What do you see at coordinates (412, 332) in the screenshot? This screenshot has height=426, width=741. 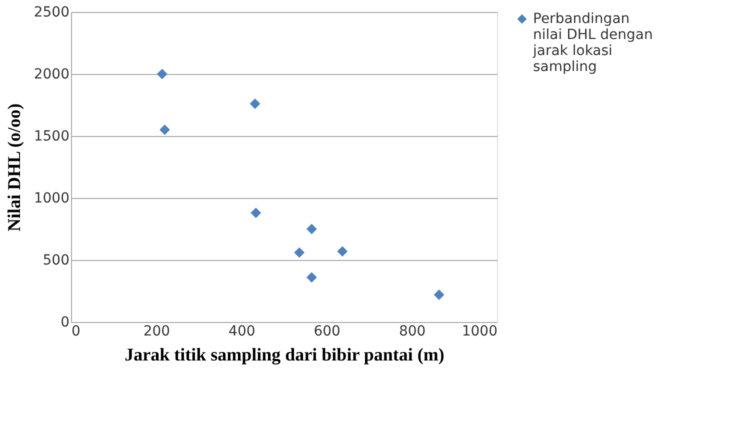 I see `x-tick-label: 800` at bounding box center [412, 332].